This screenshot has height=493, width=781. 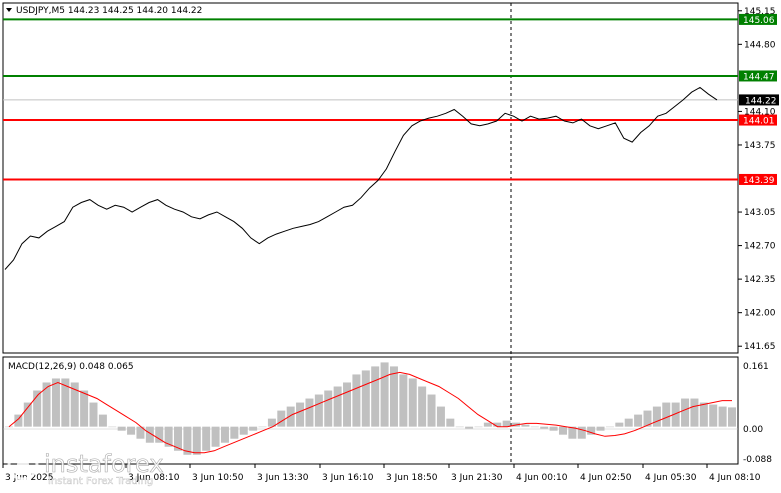 What do you see at coordinates (753, 430) in the screenshot?
I see `macd-tick-zero: 0.00` at bounding box center [753, 430].